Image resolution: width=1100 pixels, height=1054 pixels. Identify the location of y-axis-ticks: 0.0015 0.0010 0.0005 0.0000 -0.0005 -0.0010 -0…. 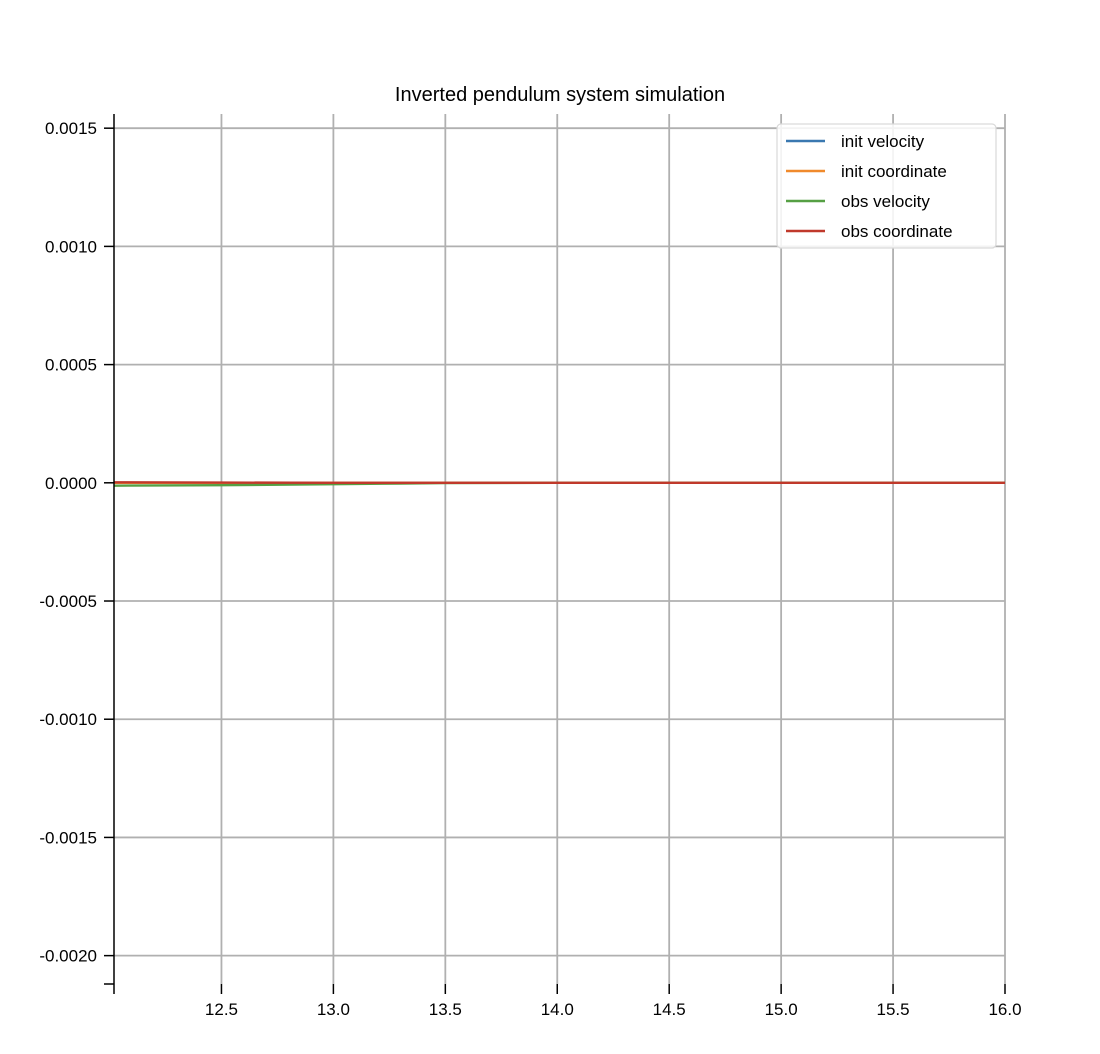
(76, 552).